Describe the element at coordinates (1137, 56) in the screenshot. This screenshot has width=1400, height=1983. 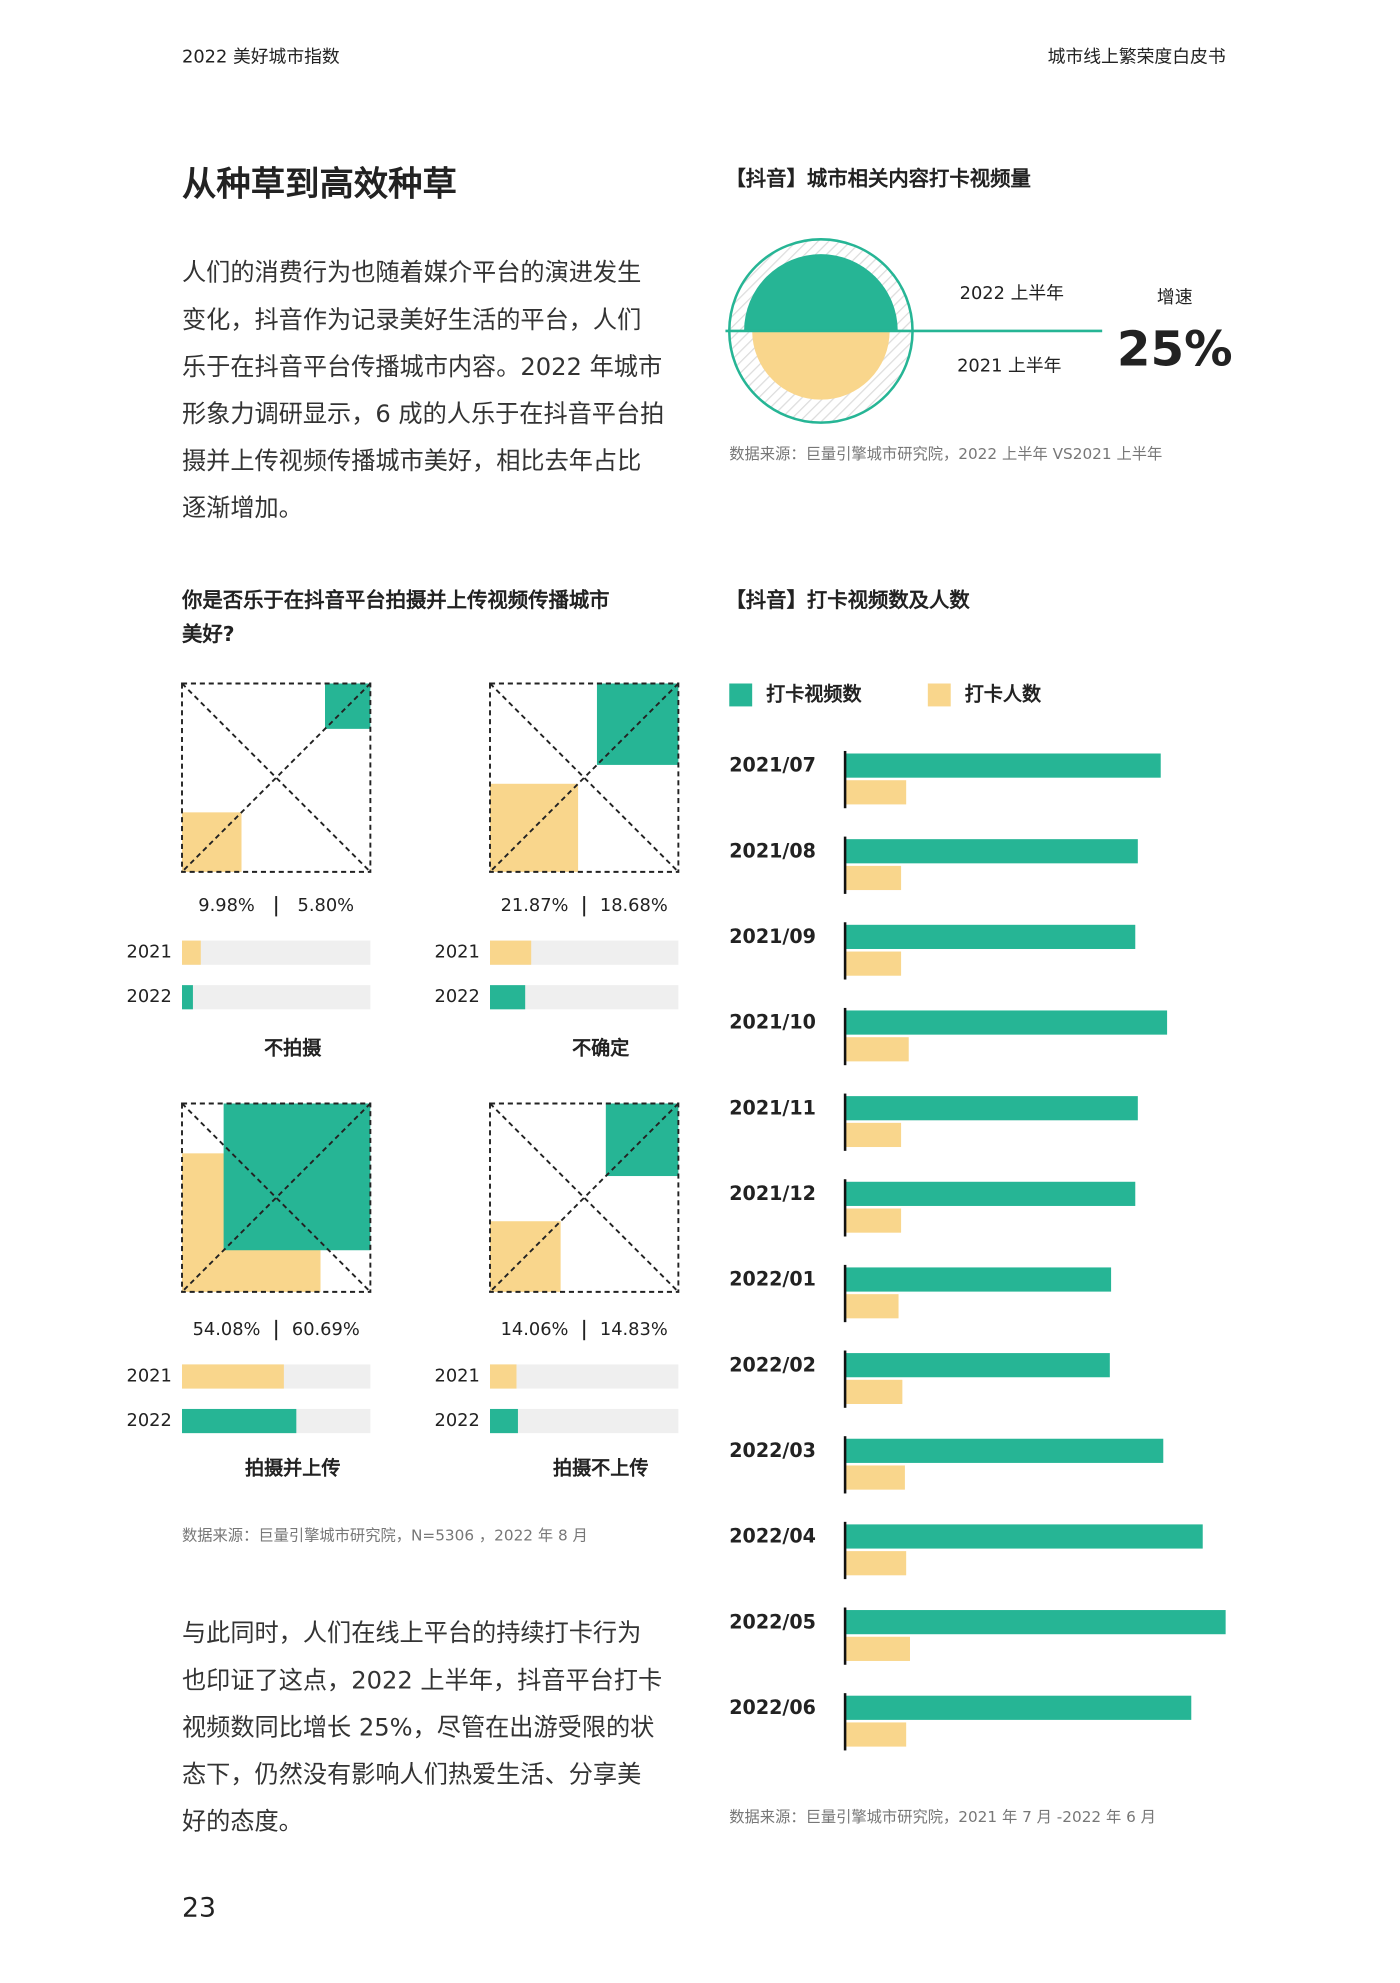
I see `header-right: 城市线上繁荣度白皮书` at that location.